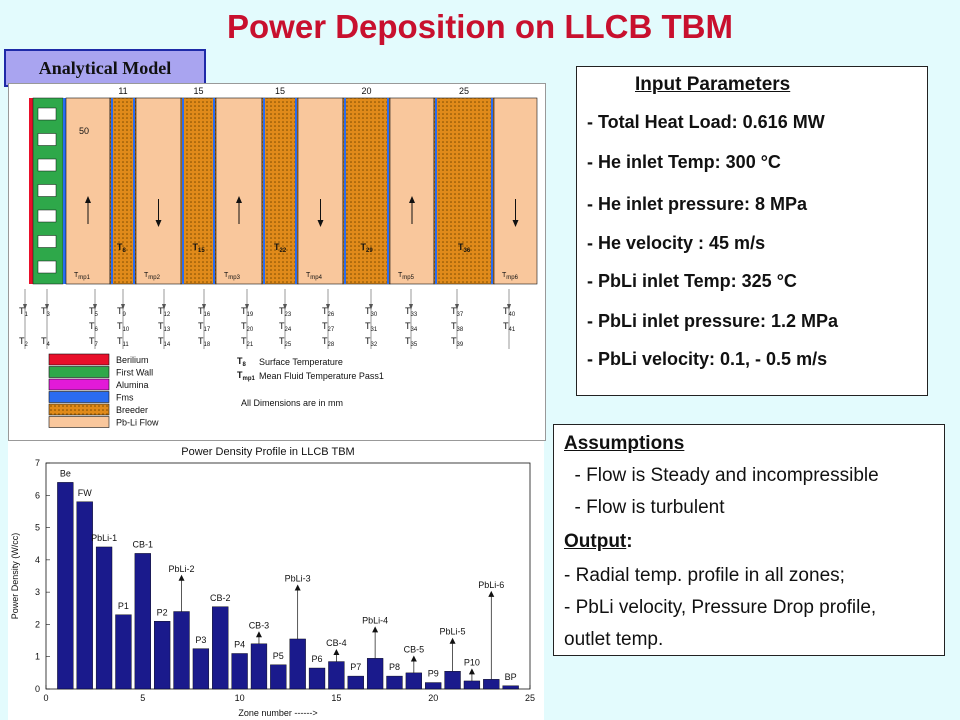 This screenshot has width=960, height=720. What do you see at coordinates (406, 276) in the screenshot?
I see `mean-fluid-temp-label: Tmp5` at bounding box center [406, 276].